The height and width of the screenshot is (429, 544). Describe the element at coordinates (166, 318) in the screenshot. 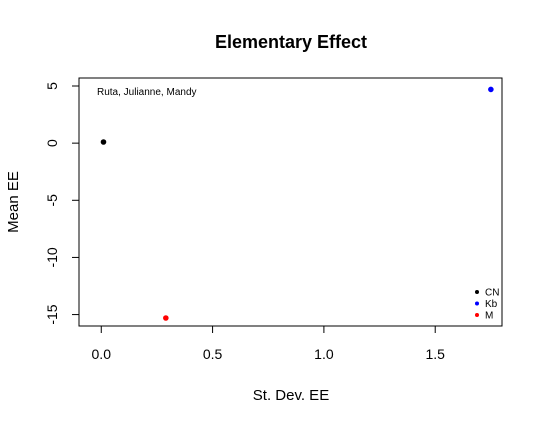

I see `data-point-m` at that location.